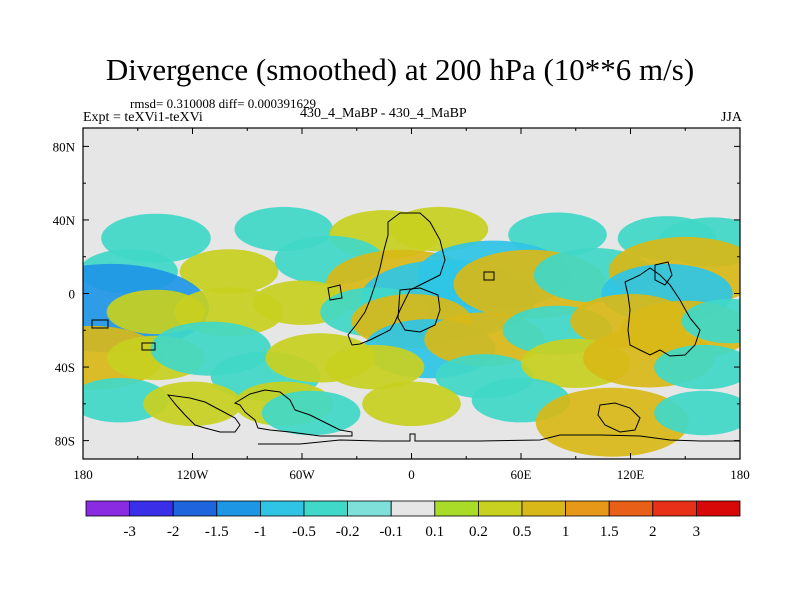 This screenshot has width=800, height=600. I want to click on y-tick-label: 80N, so click(64, 146).